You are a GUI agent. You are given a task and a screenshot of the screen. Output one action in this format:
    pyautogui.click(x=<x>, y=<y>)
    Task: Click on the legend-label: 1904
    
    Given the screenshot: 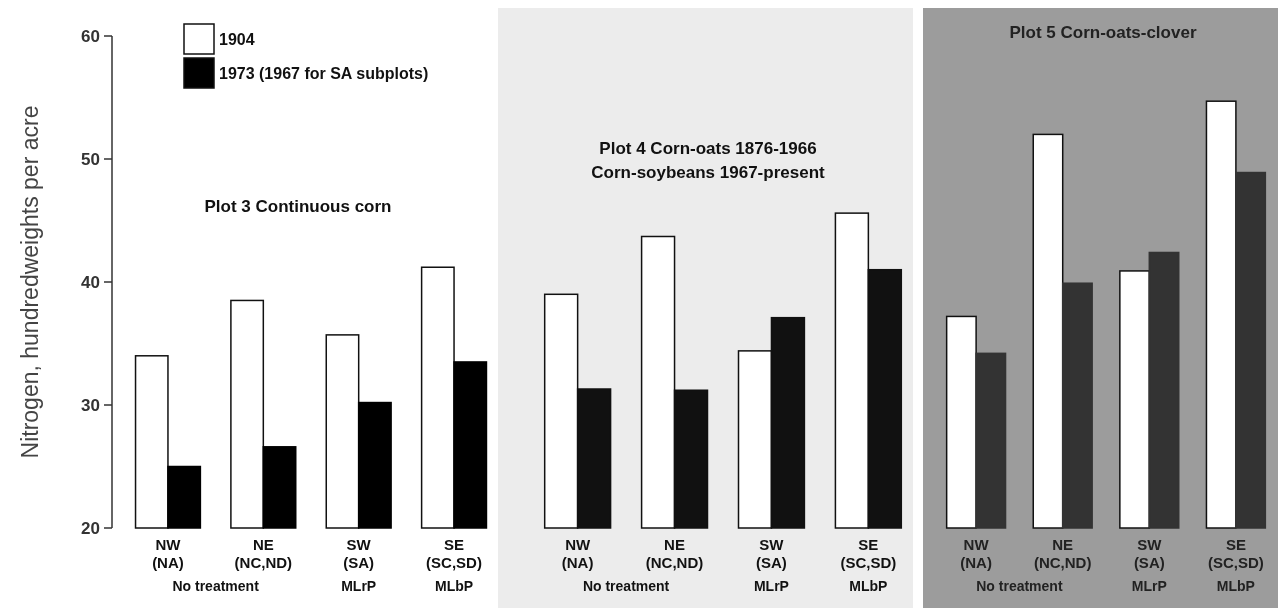 What is the action you would take?
    pyautogui.click(x=237, y=39)
    